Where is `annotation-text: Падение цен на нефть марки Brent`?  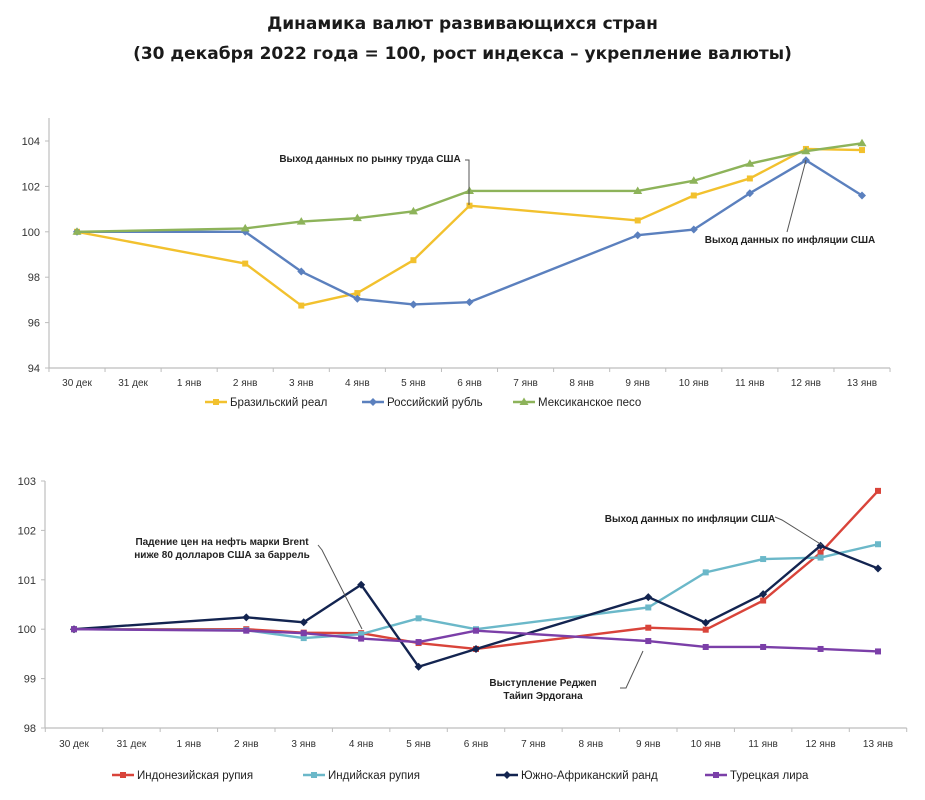 annotation-text: Падение цен на нефть марки Brent is located at coordinates (222, 542).